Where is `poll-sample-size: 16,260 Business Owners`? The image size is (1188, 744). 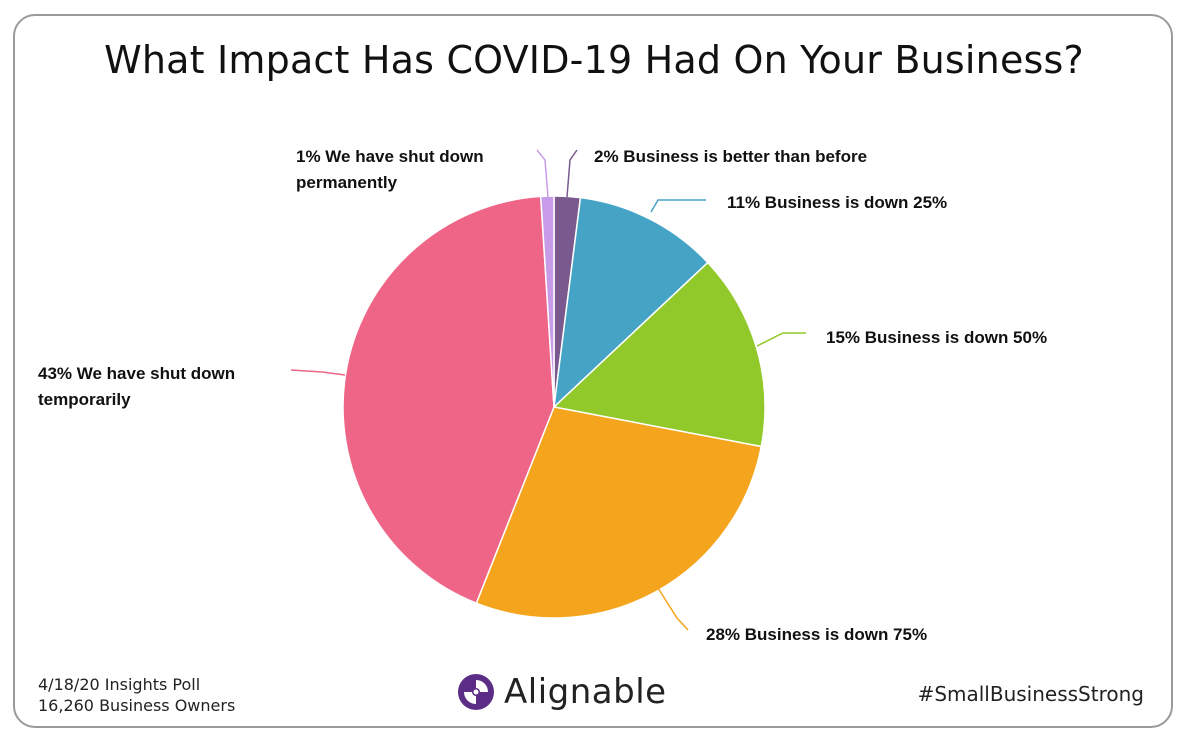 poll-sample-size: 16,260 Business Owners is located at coordinates (137, 705).